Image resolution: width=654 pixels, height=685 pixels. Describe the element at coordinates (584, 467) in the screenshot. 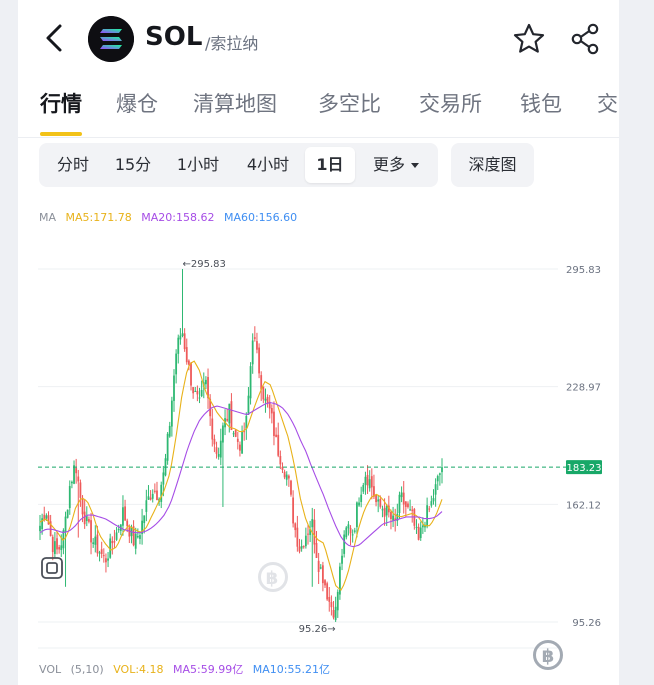

I see `last-price-tag` at that location.